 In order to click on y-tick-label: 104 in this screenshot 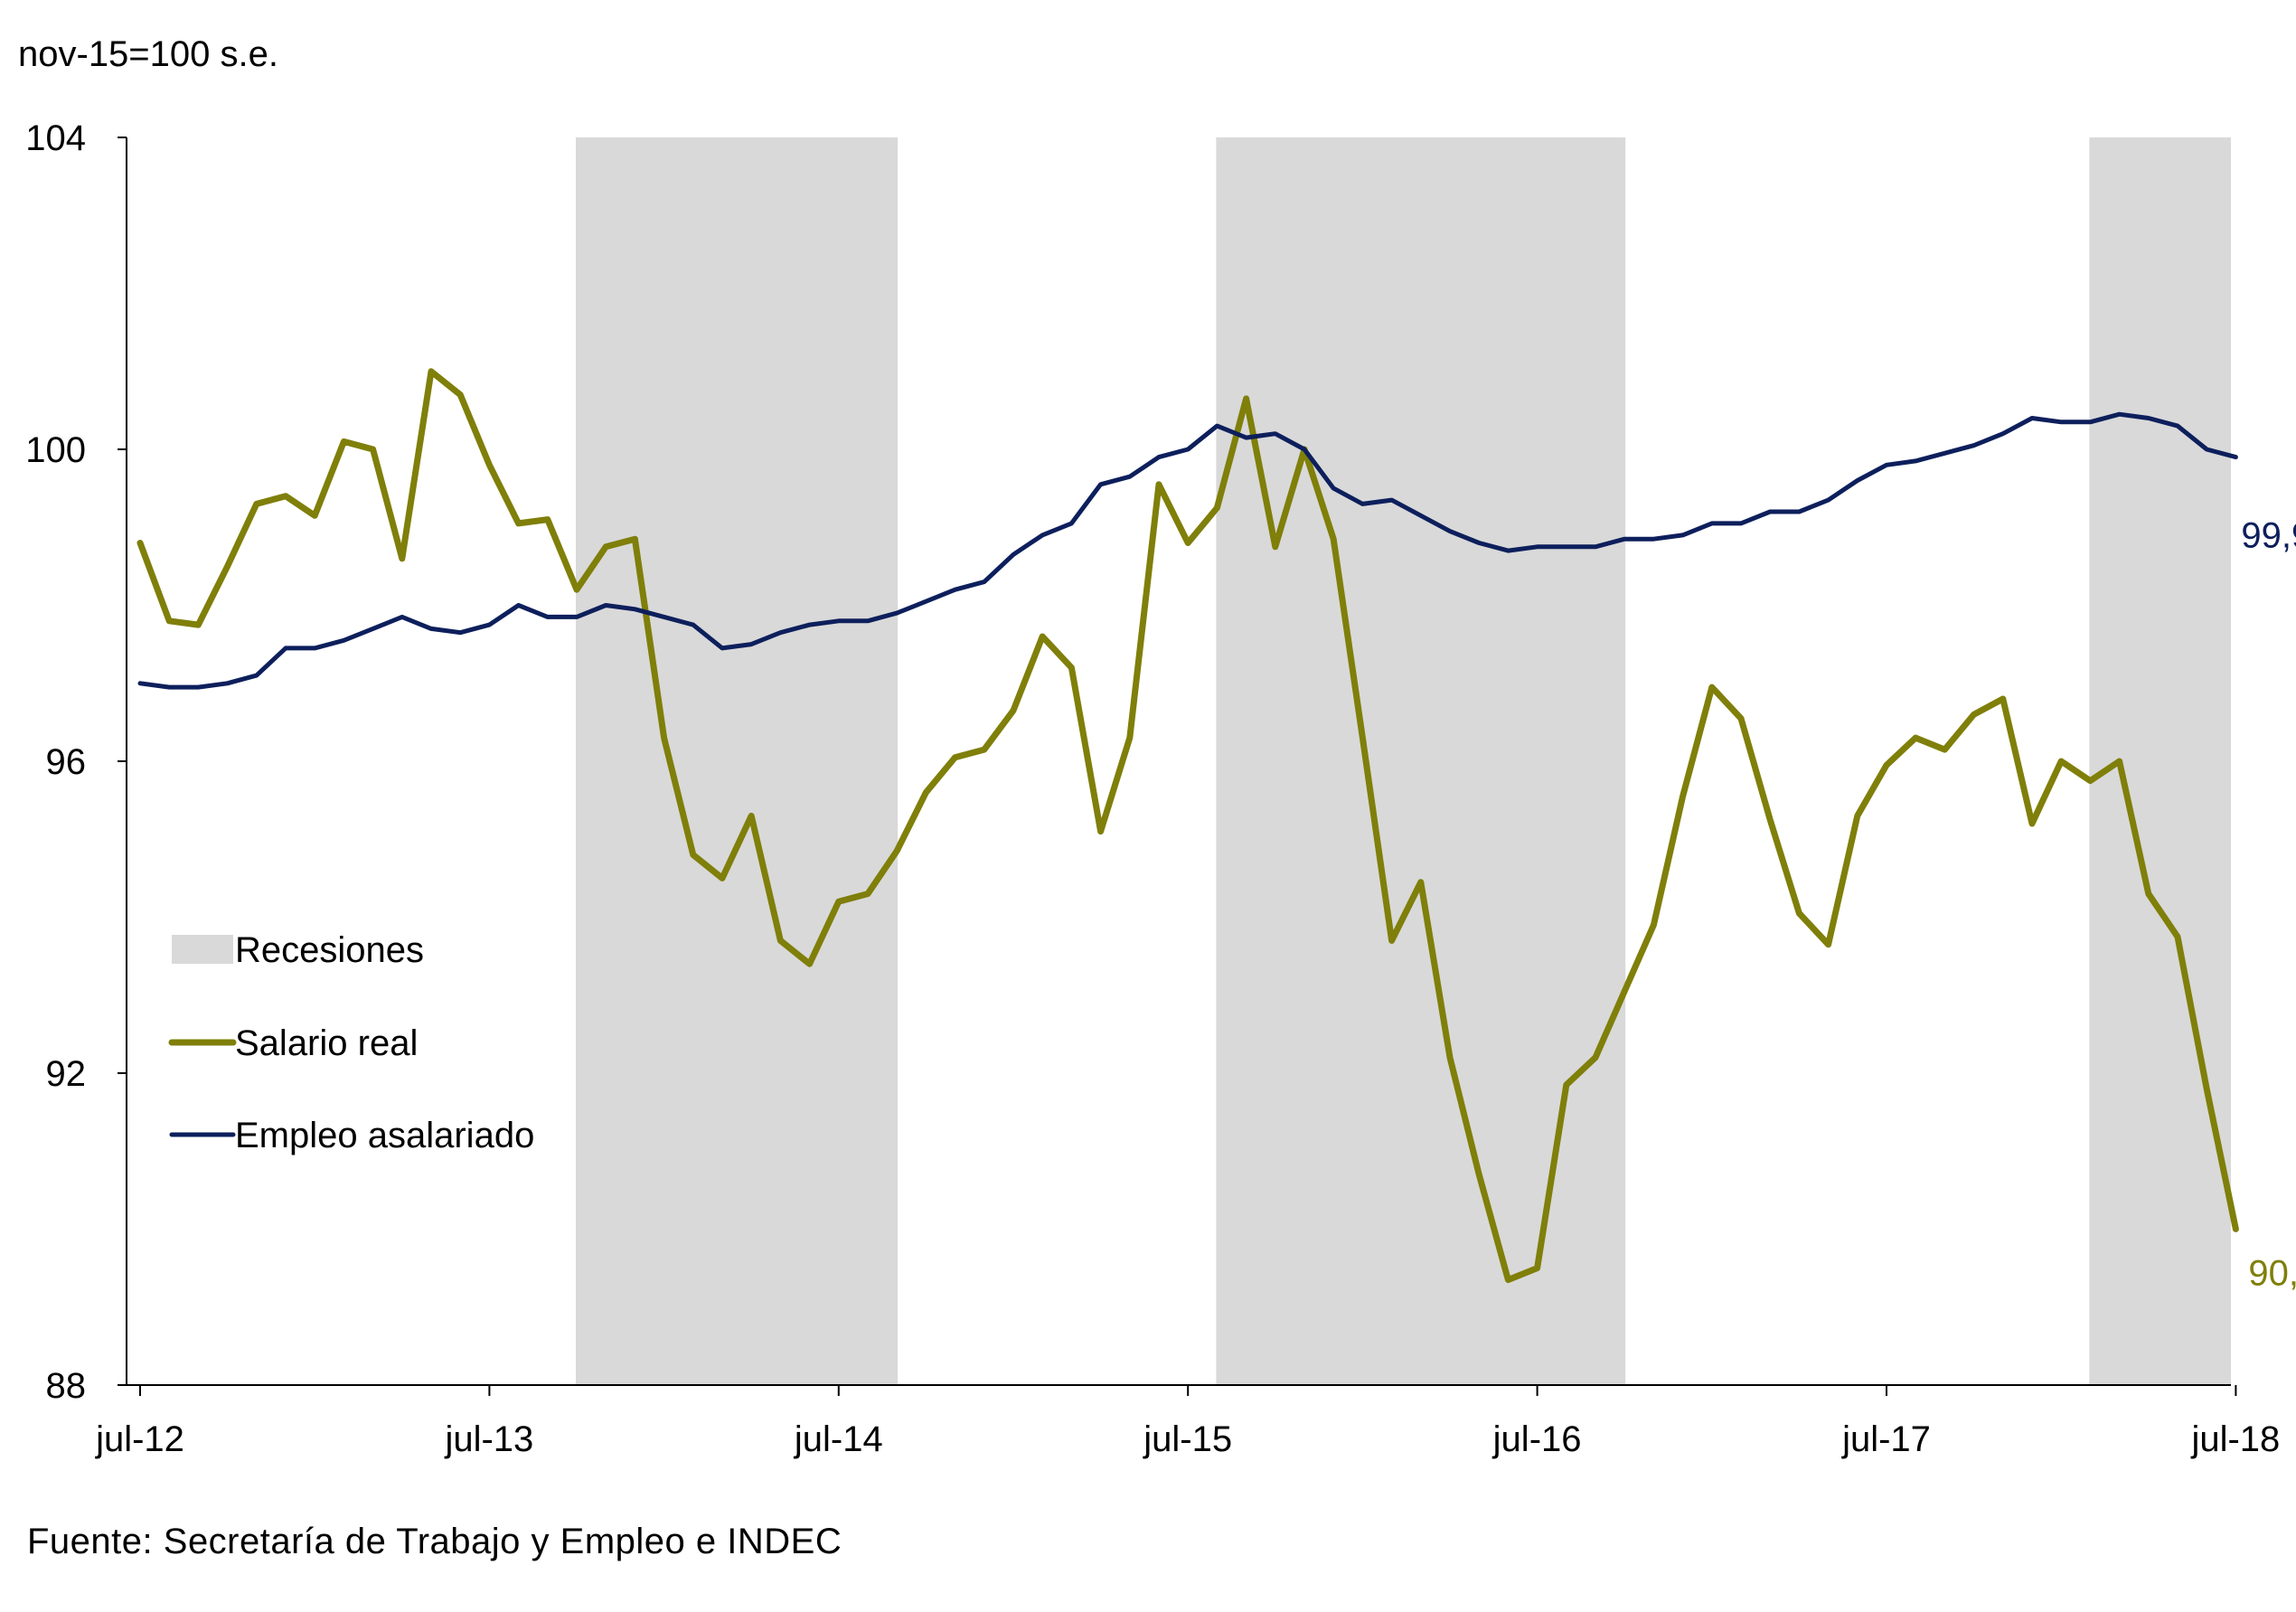, I will do `click(55, 138)`.